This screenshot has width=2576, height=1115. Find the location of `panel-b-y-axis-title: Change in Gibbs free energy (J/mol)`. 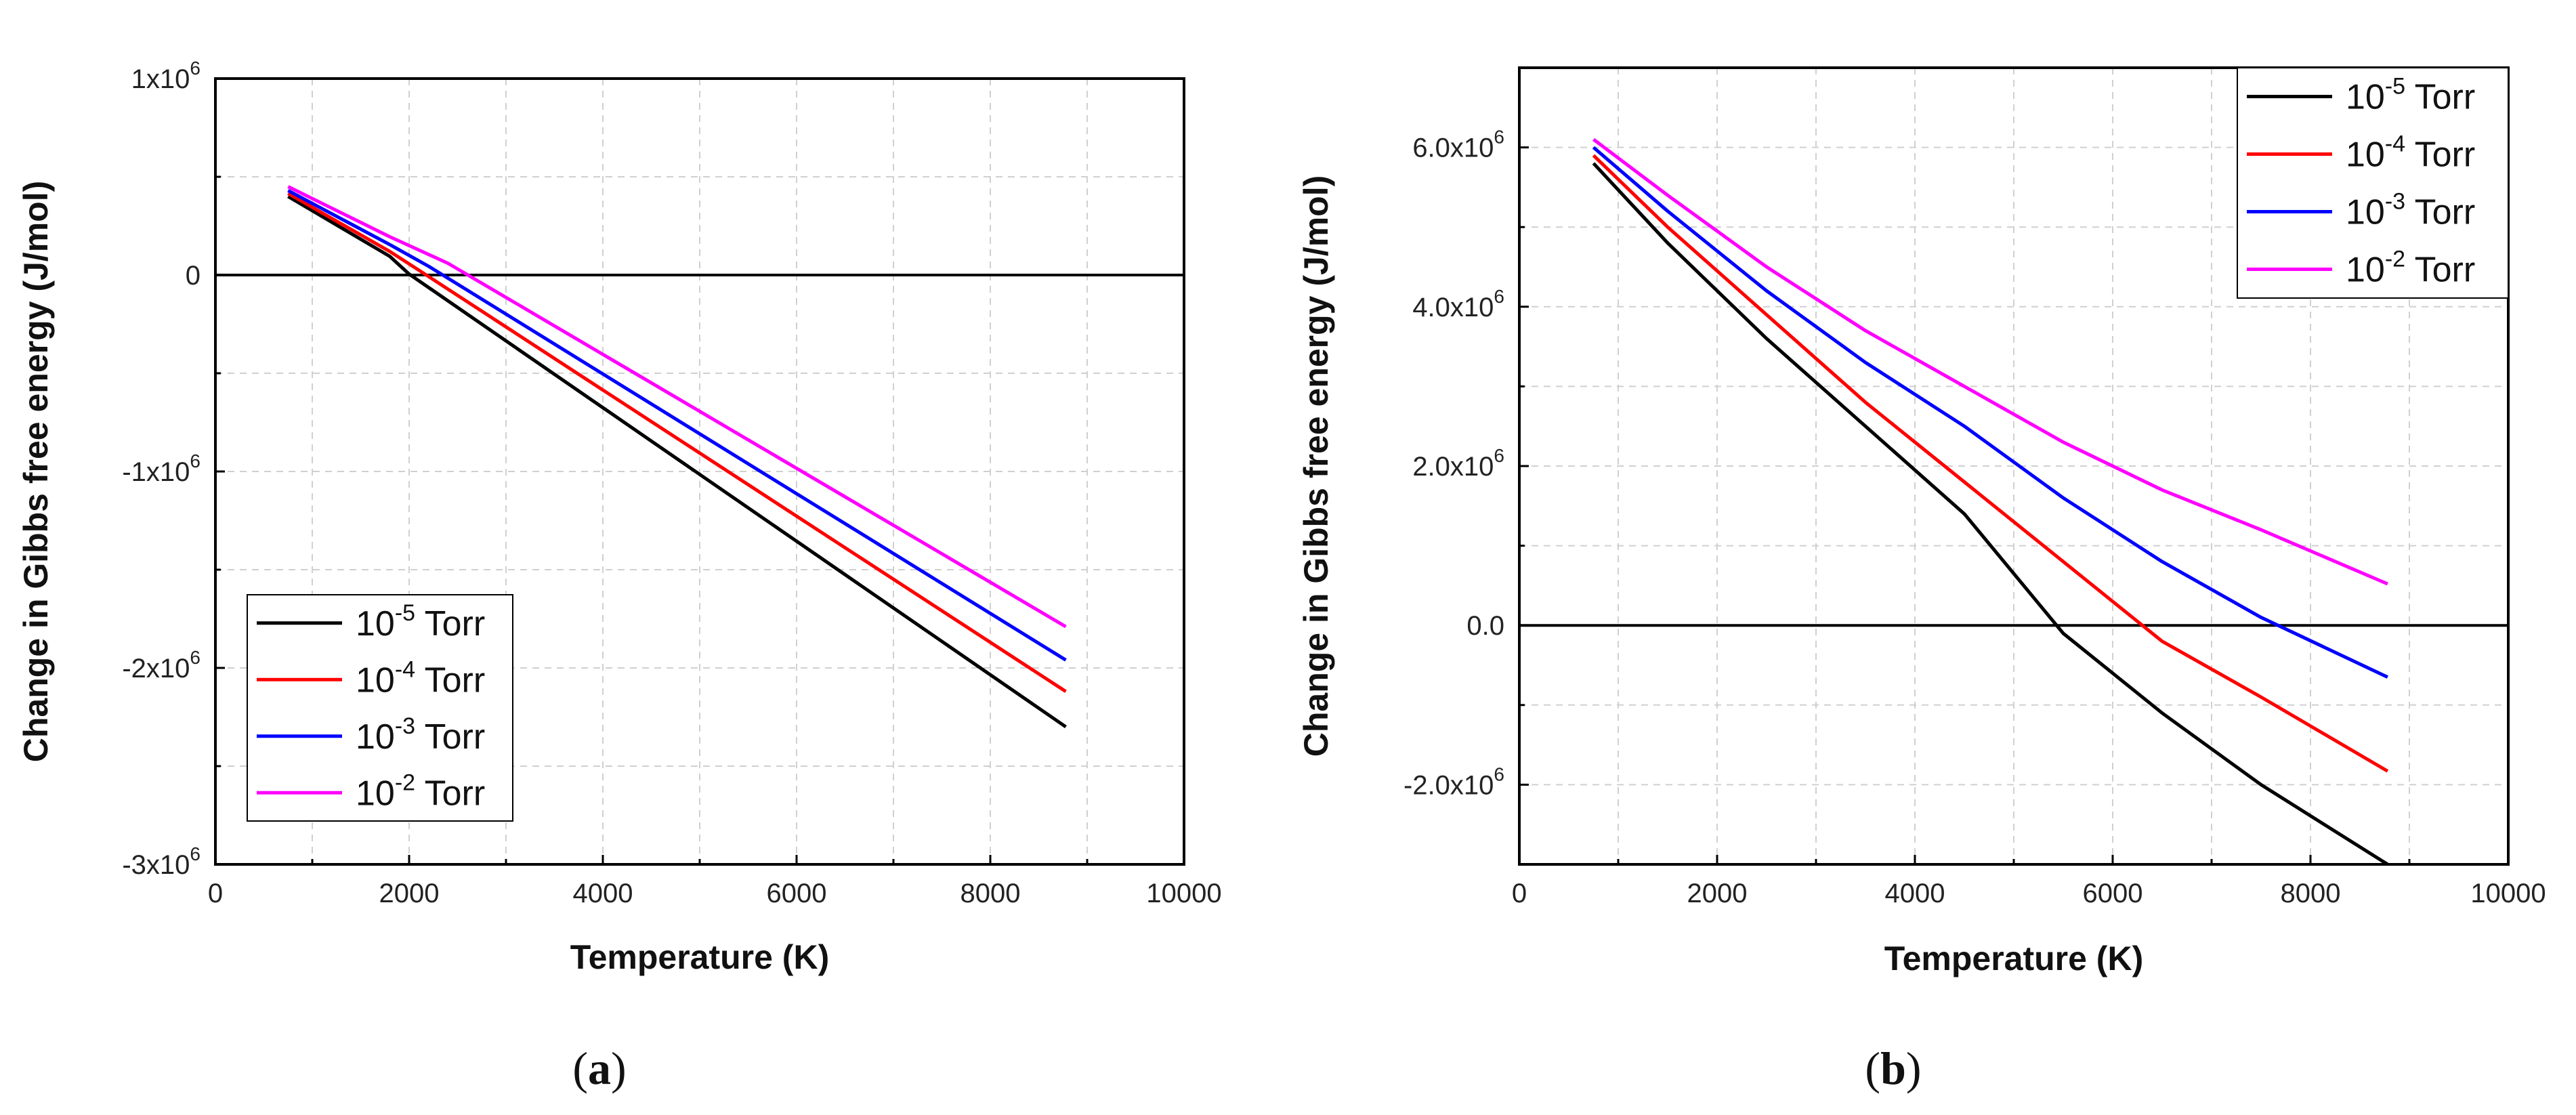

panel-b-y-axis-title: Change in Gibbs free energy (J/mol) is located at coordinates (1316, 466).